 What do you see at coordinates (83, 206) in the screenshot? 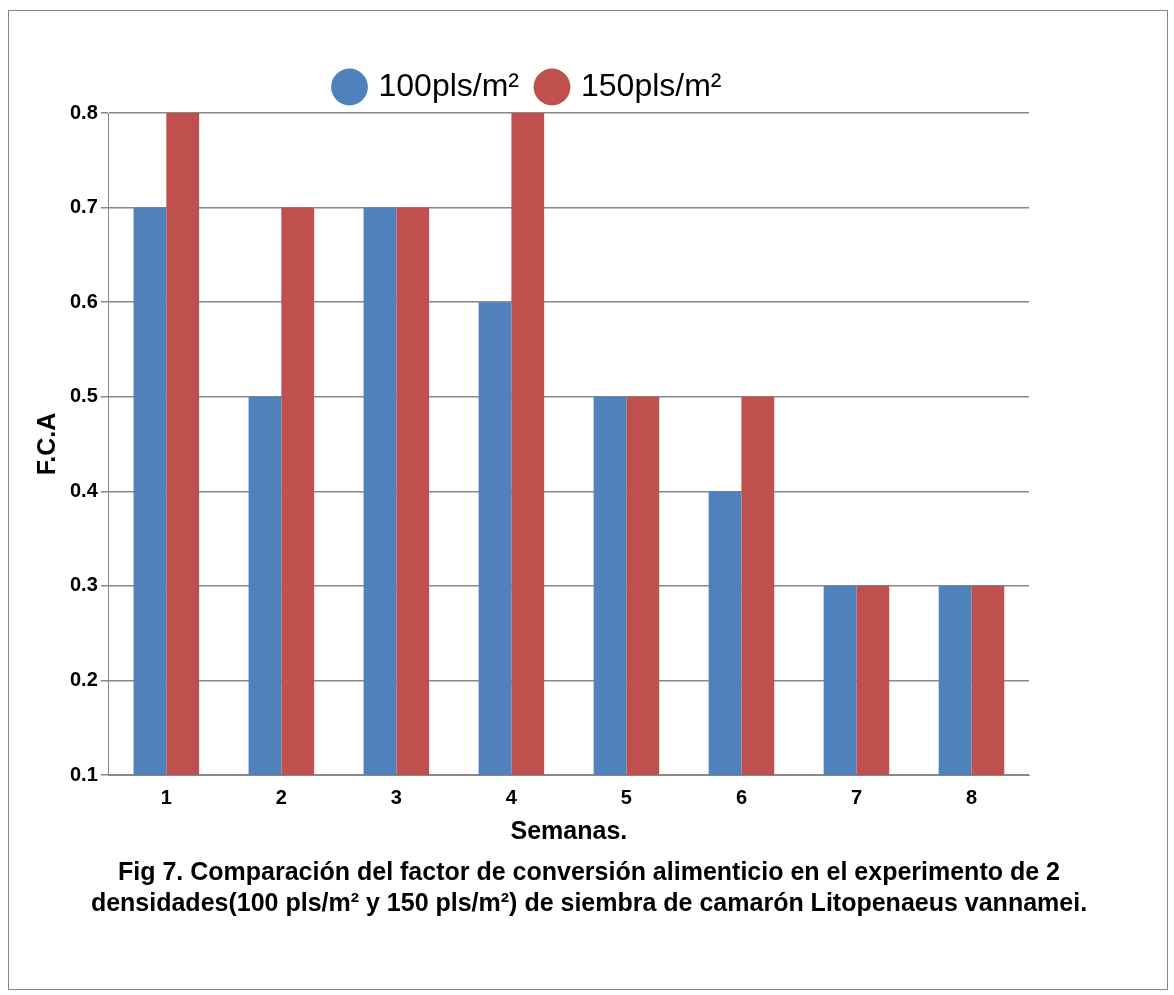
I see `y-tick-label: 0.7` at bounding box center [83, 206].